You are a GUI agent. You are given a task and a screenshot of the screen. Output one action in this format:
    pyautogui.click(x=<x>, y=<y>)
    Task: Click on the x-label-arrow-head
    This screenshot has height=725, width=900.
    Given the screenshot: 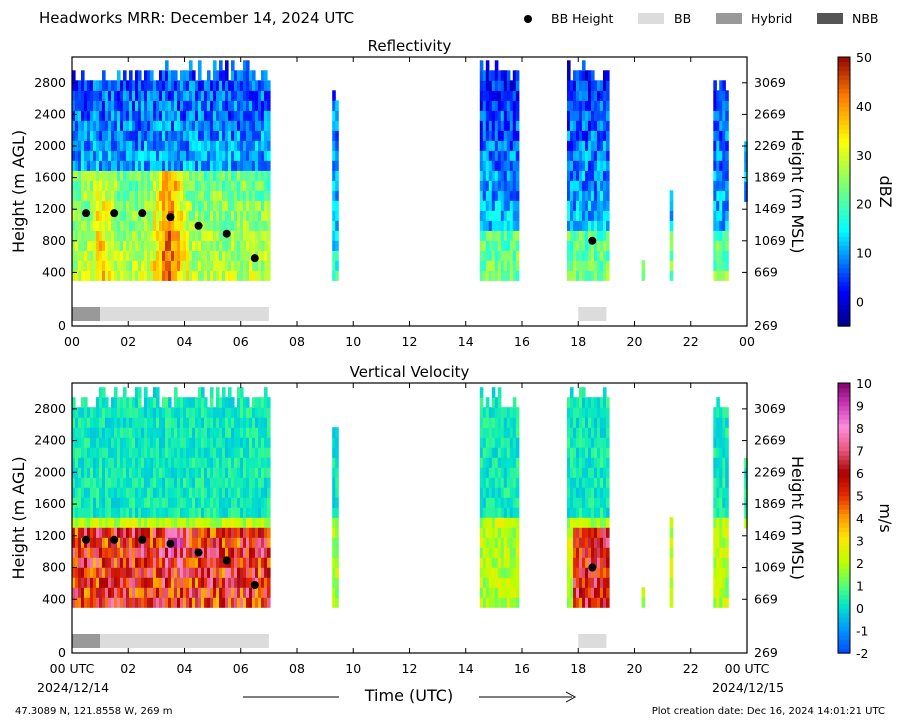 What is the action you would take?
    pyautogui.click(x=571, y=697)
    